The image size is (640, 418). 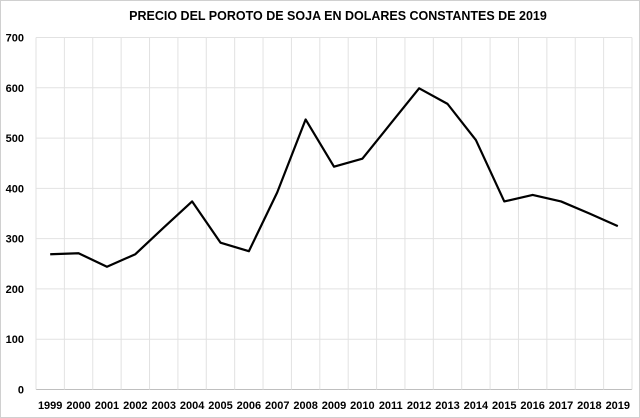 I want to click on x-tick-label: 2013, so click(x=447, y=406).